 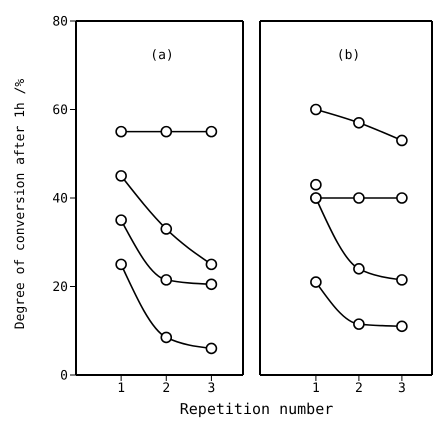 What do you see at coordinates (60, 288) in the screenshot?
I see `y-tick-label: 20` at bounding box center [60, 288].